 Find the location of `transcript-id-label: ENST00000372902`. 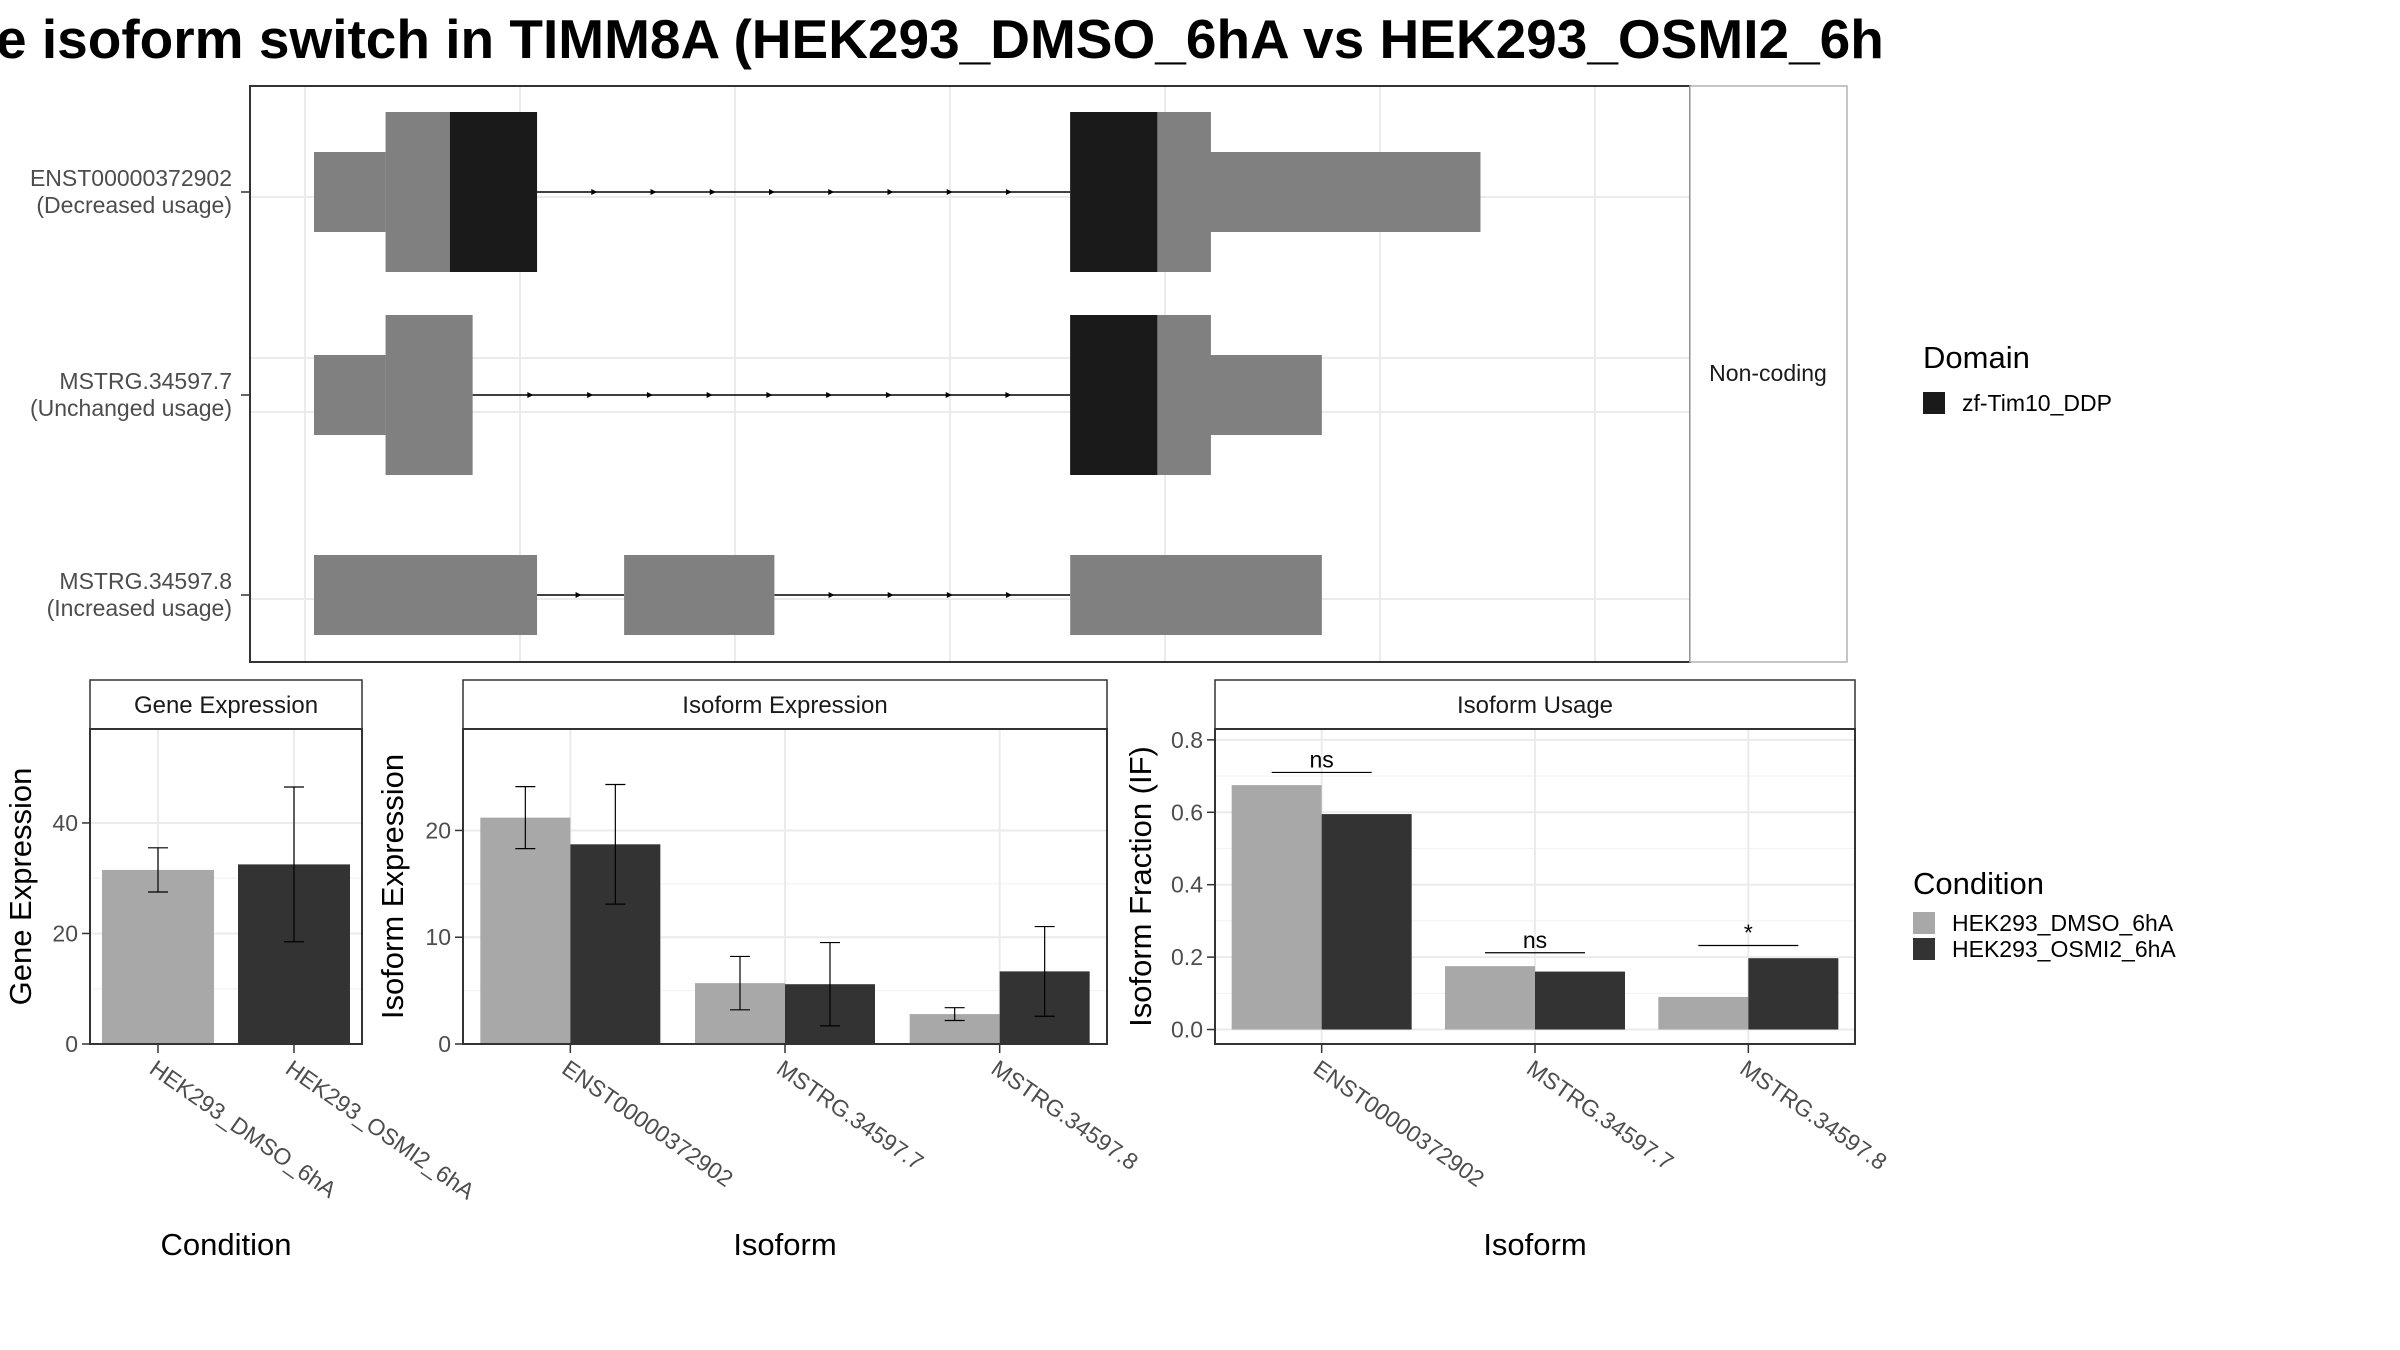

transcript-id-label: ENST00000372902 is located at coordinates (131, 178).